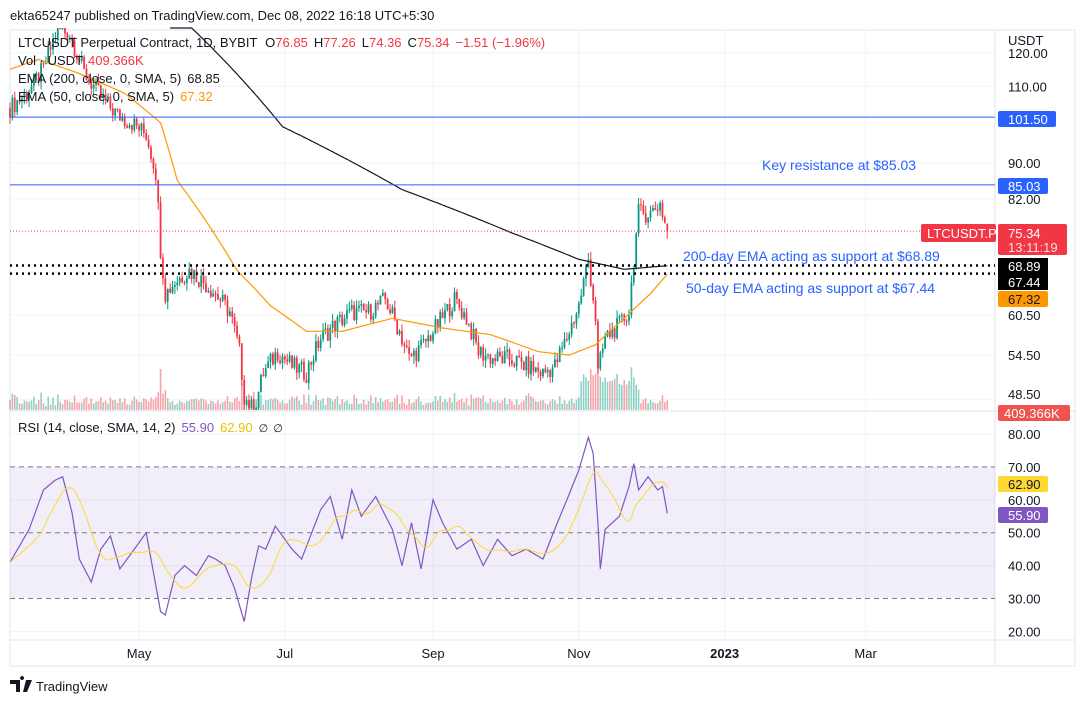 This screenshot has width=1086, height=702. Describe the element at coordinates (72, 686) in the screenshot. I see `svg-text: TradingView` at that location.